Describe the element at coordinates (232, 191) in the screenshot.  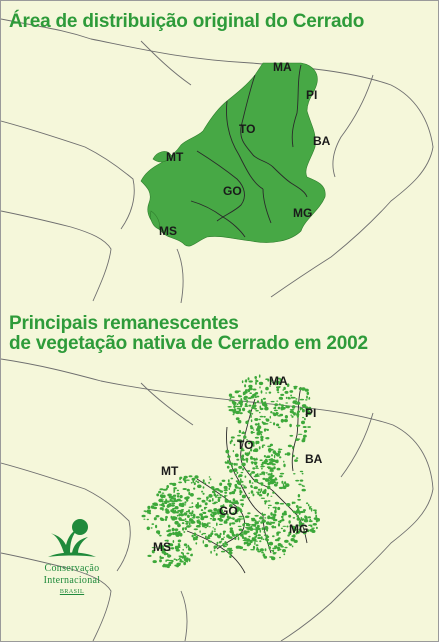
I see `state-label-go: GO` at that location.